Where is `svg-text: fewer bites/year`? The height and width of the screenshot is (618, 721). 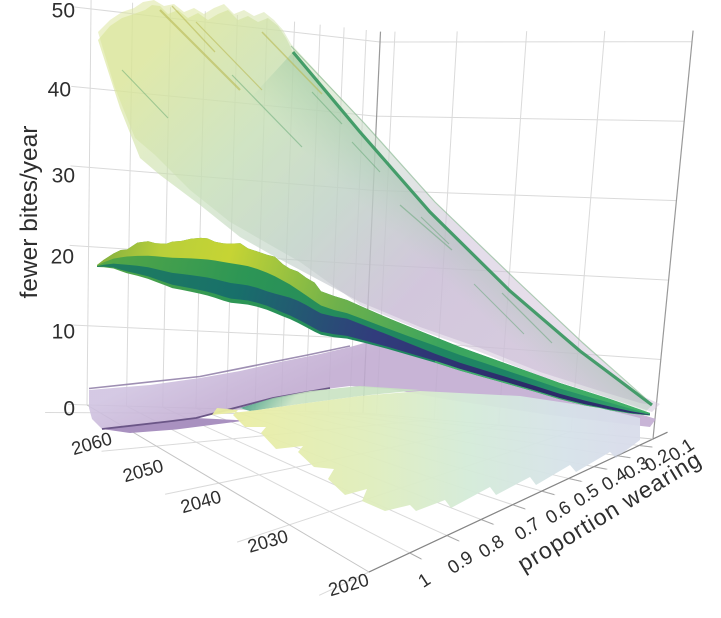
svg-text: fewer bites/year is located at coordinates (29, 212).